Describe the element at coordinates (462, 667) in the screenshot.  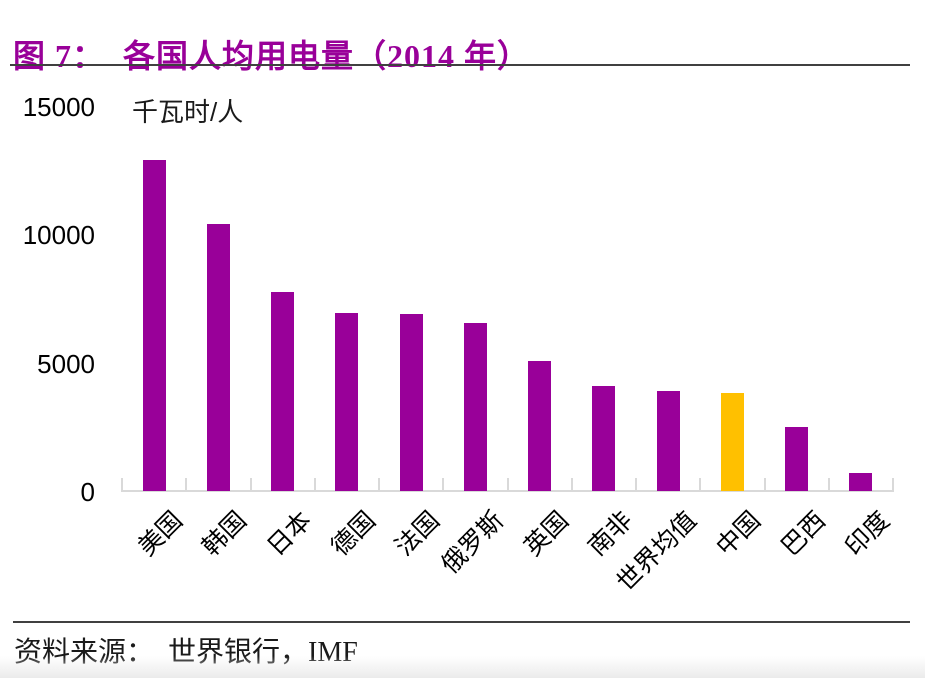
I see `page-bottom-shadow` at that location.